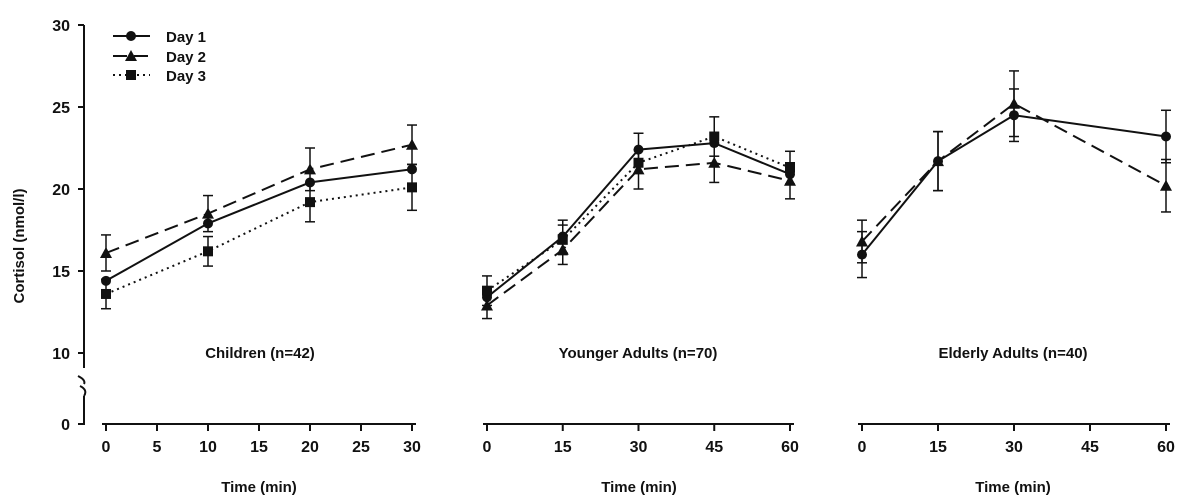 The height and width of the screenshot is (496, 1183). Describe the element at coordinates (638, 353) in the screenshot. I see `panel-title-younger-adults: Younger Adults (n=70)` at that location.